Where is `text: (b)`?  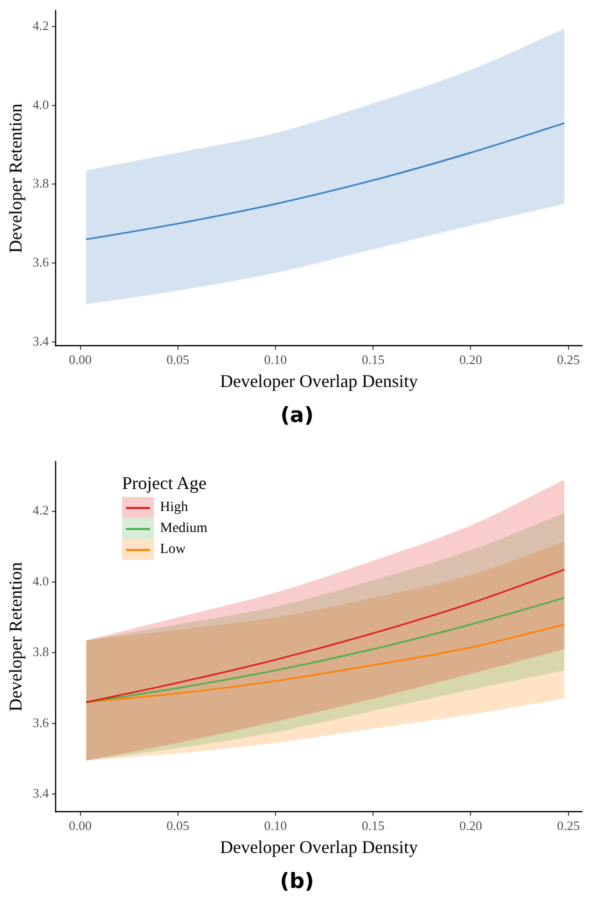
text: (b) is located at coordinates (297, 881).